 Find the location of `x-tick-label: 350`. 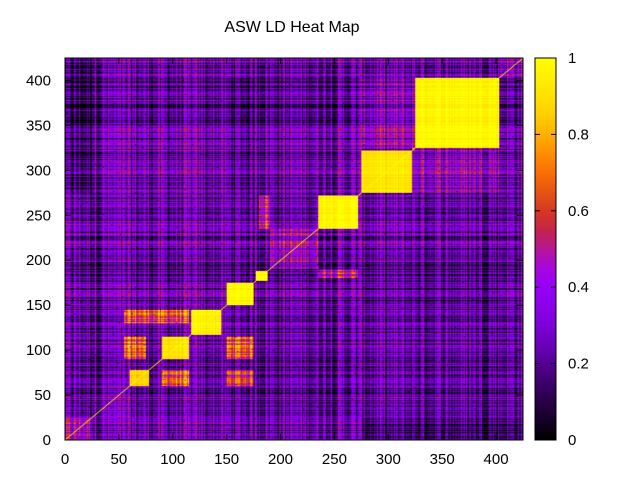

x-tick-label: 350 is located at coordinates (442, 459).